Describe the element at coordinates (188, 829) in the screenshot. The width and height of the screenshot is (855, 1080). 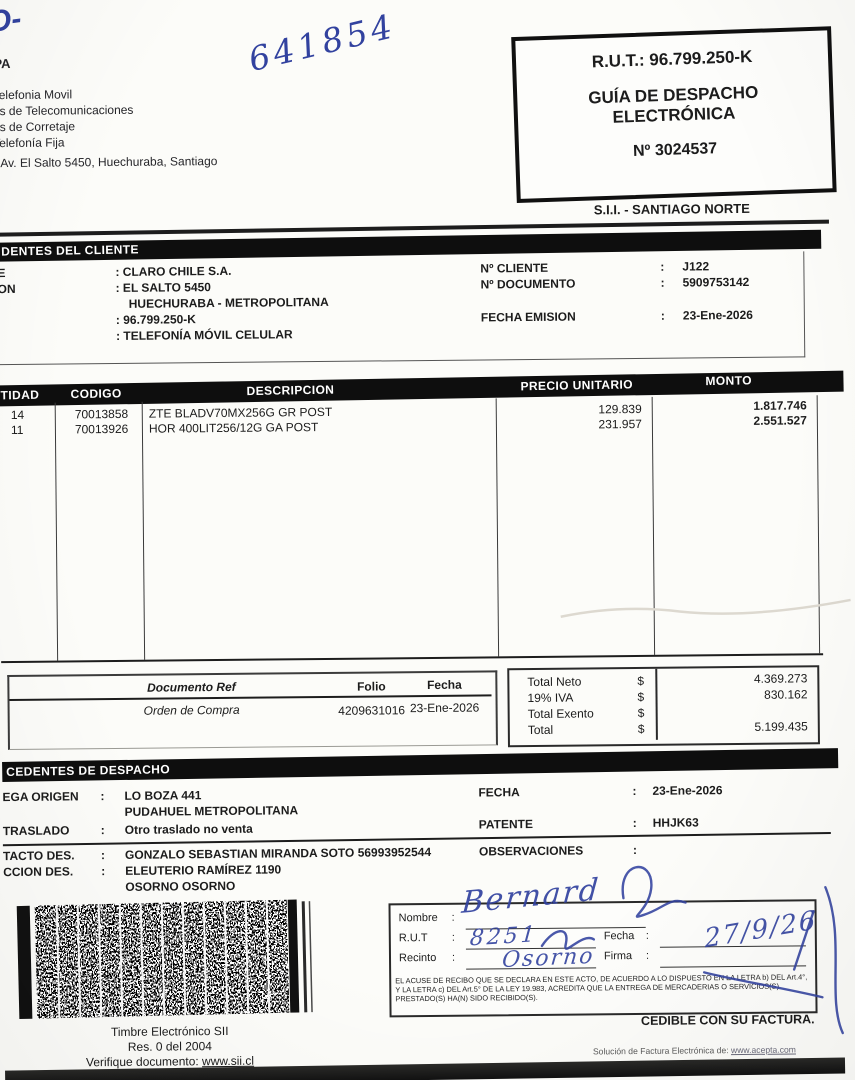
I see `traslado-value: Otro traslado no venta` at that location.